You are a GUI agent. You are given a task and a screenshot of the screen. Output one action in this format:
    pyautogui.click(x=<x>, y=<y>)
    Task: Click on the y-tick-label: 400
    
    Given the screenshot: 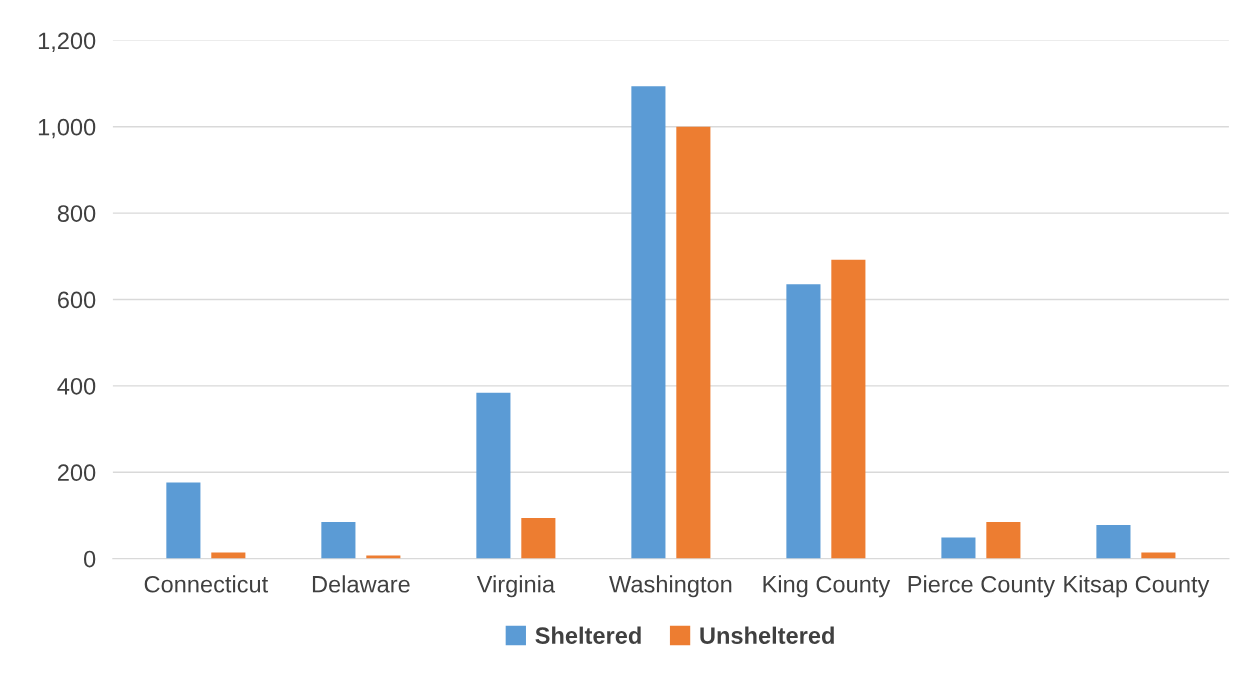 What is the action you would take?
    pyautogui.click(x=76, y=386)
    